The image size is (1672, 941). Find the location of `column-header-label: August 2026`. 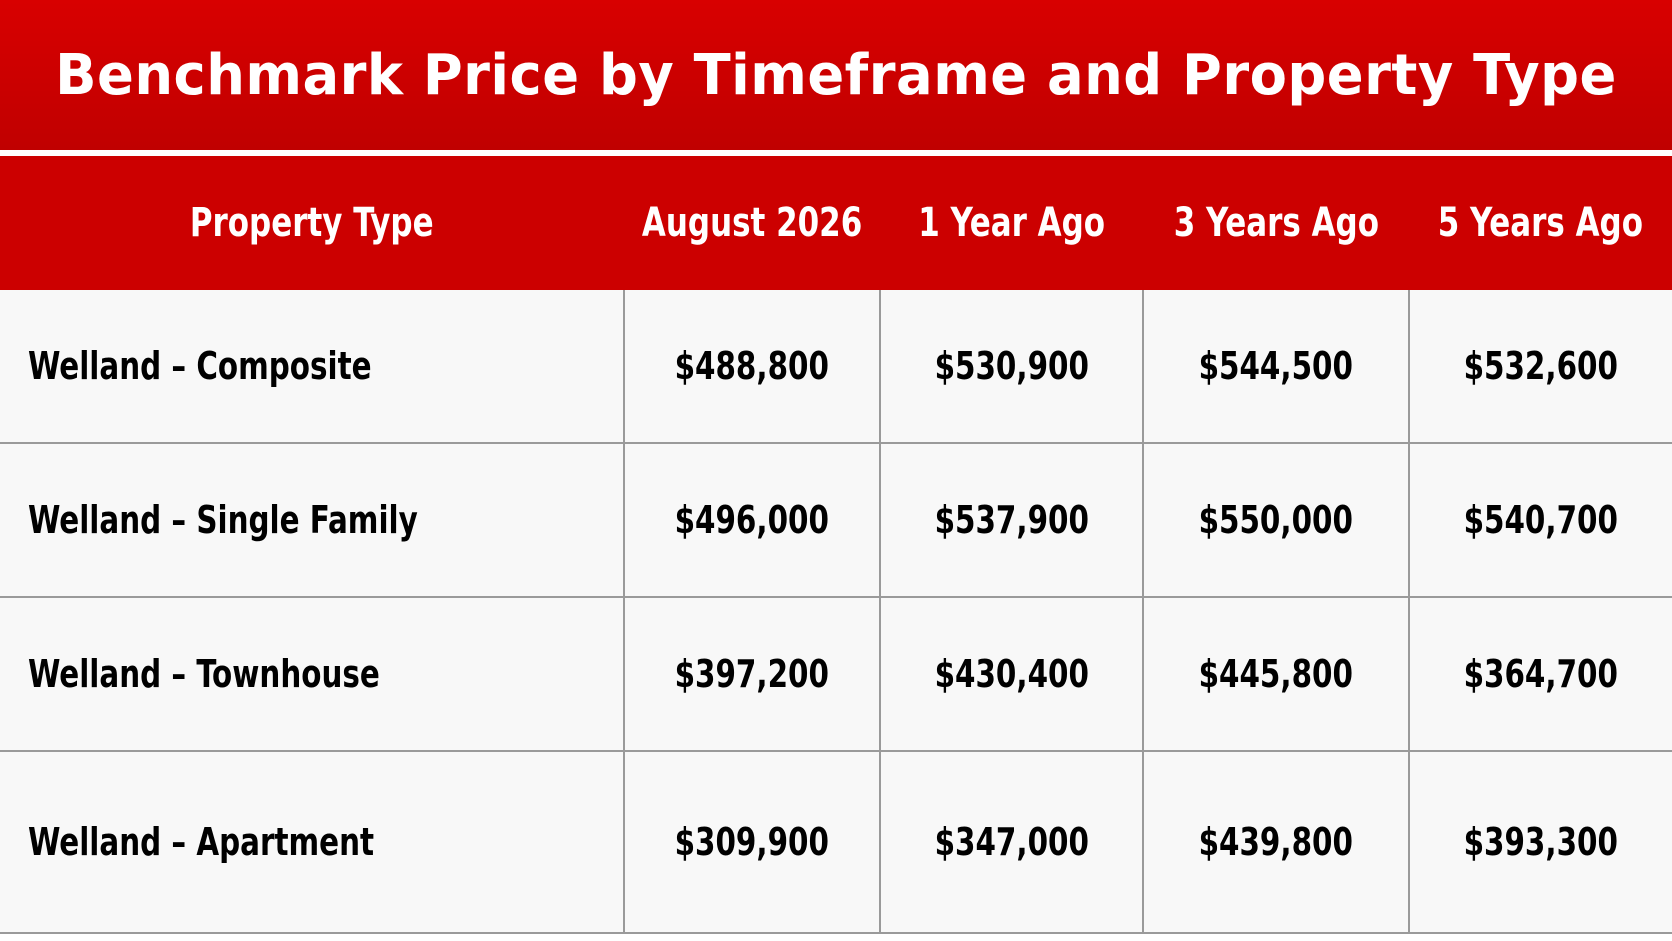

column-header-label: August 2026 is located at coordinates (752, 223).